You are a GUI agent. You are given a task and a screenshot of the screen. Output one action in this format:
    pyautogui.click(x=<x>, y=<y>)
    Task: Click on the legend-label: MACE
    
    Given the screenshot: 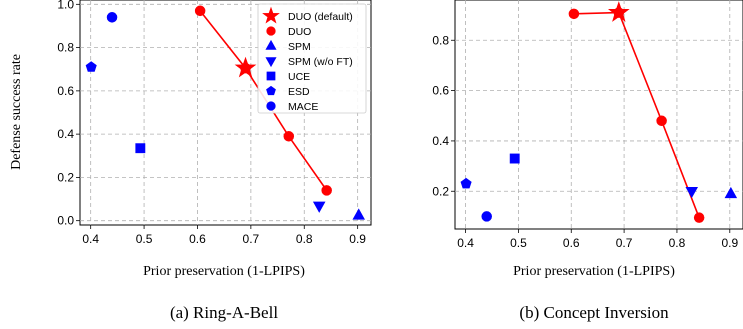 What is the action you would take?
    pyautogui.click(x=303, y=107)
    